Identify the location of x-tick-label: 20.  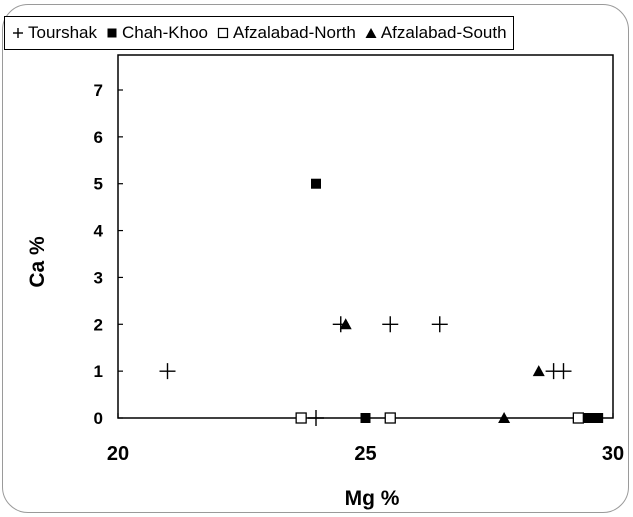
(118, 454).